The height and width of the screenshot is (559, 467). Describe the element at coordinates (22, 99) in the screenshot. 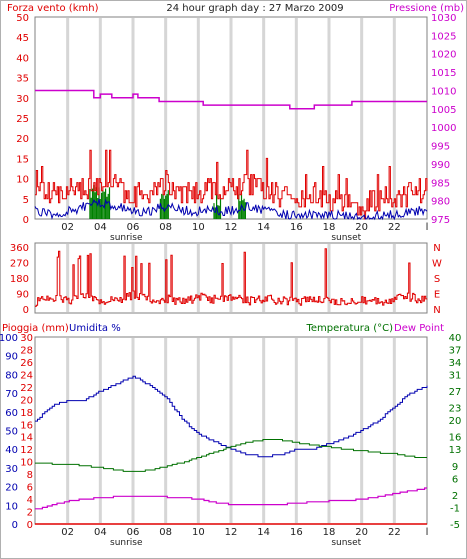

I see `wind-tick-label: 30` at that location.